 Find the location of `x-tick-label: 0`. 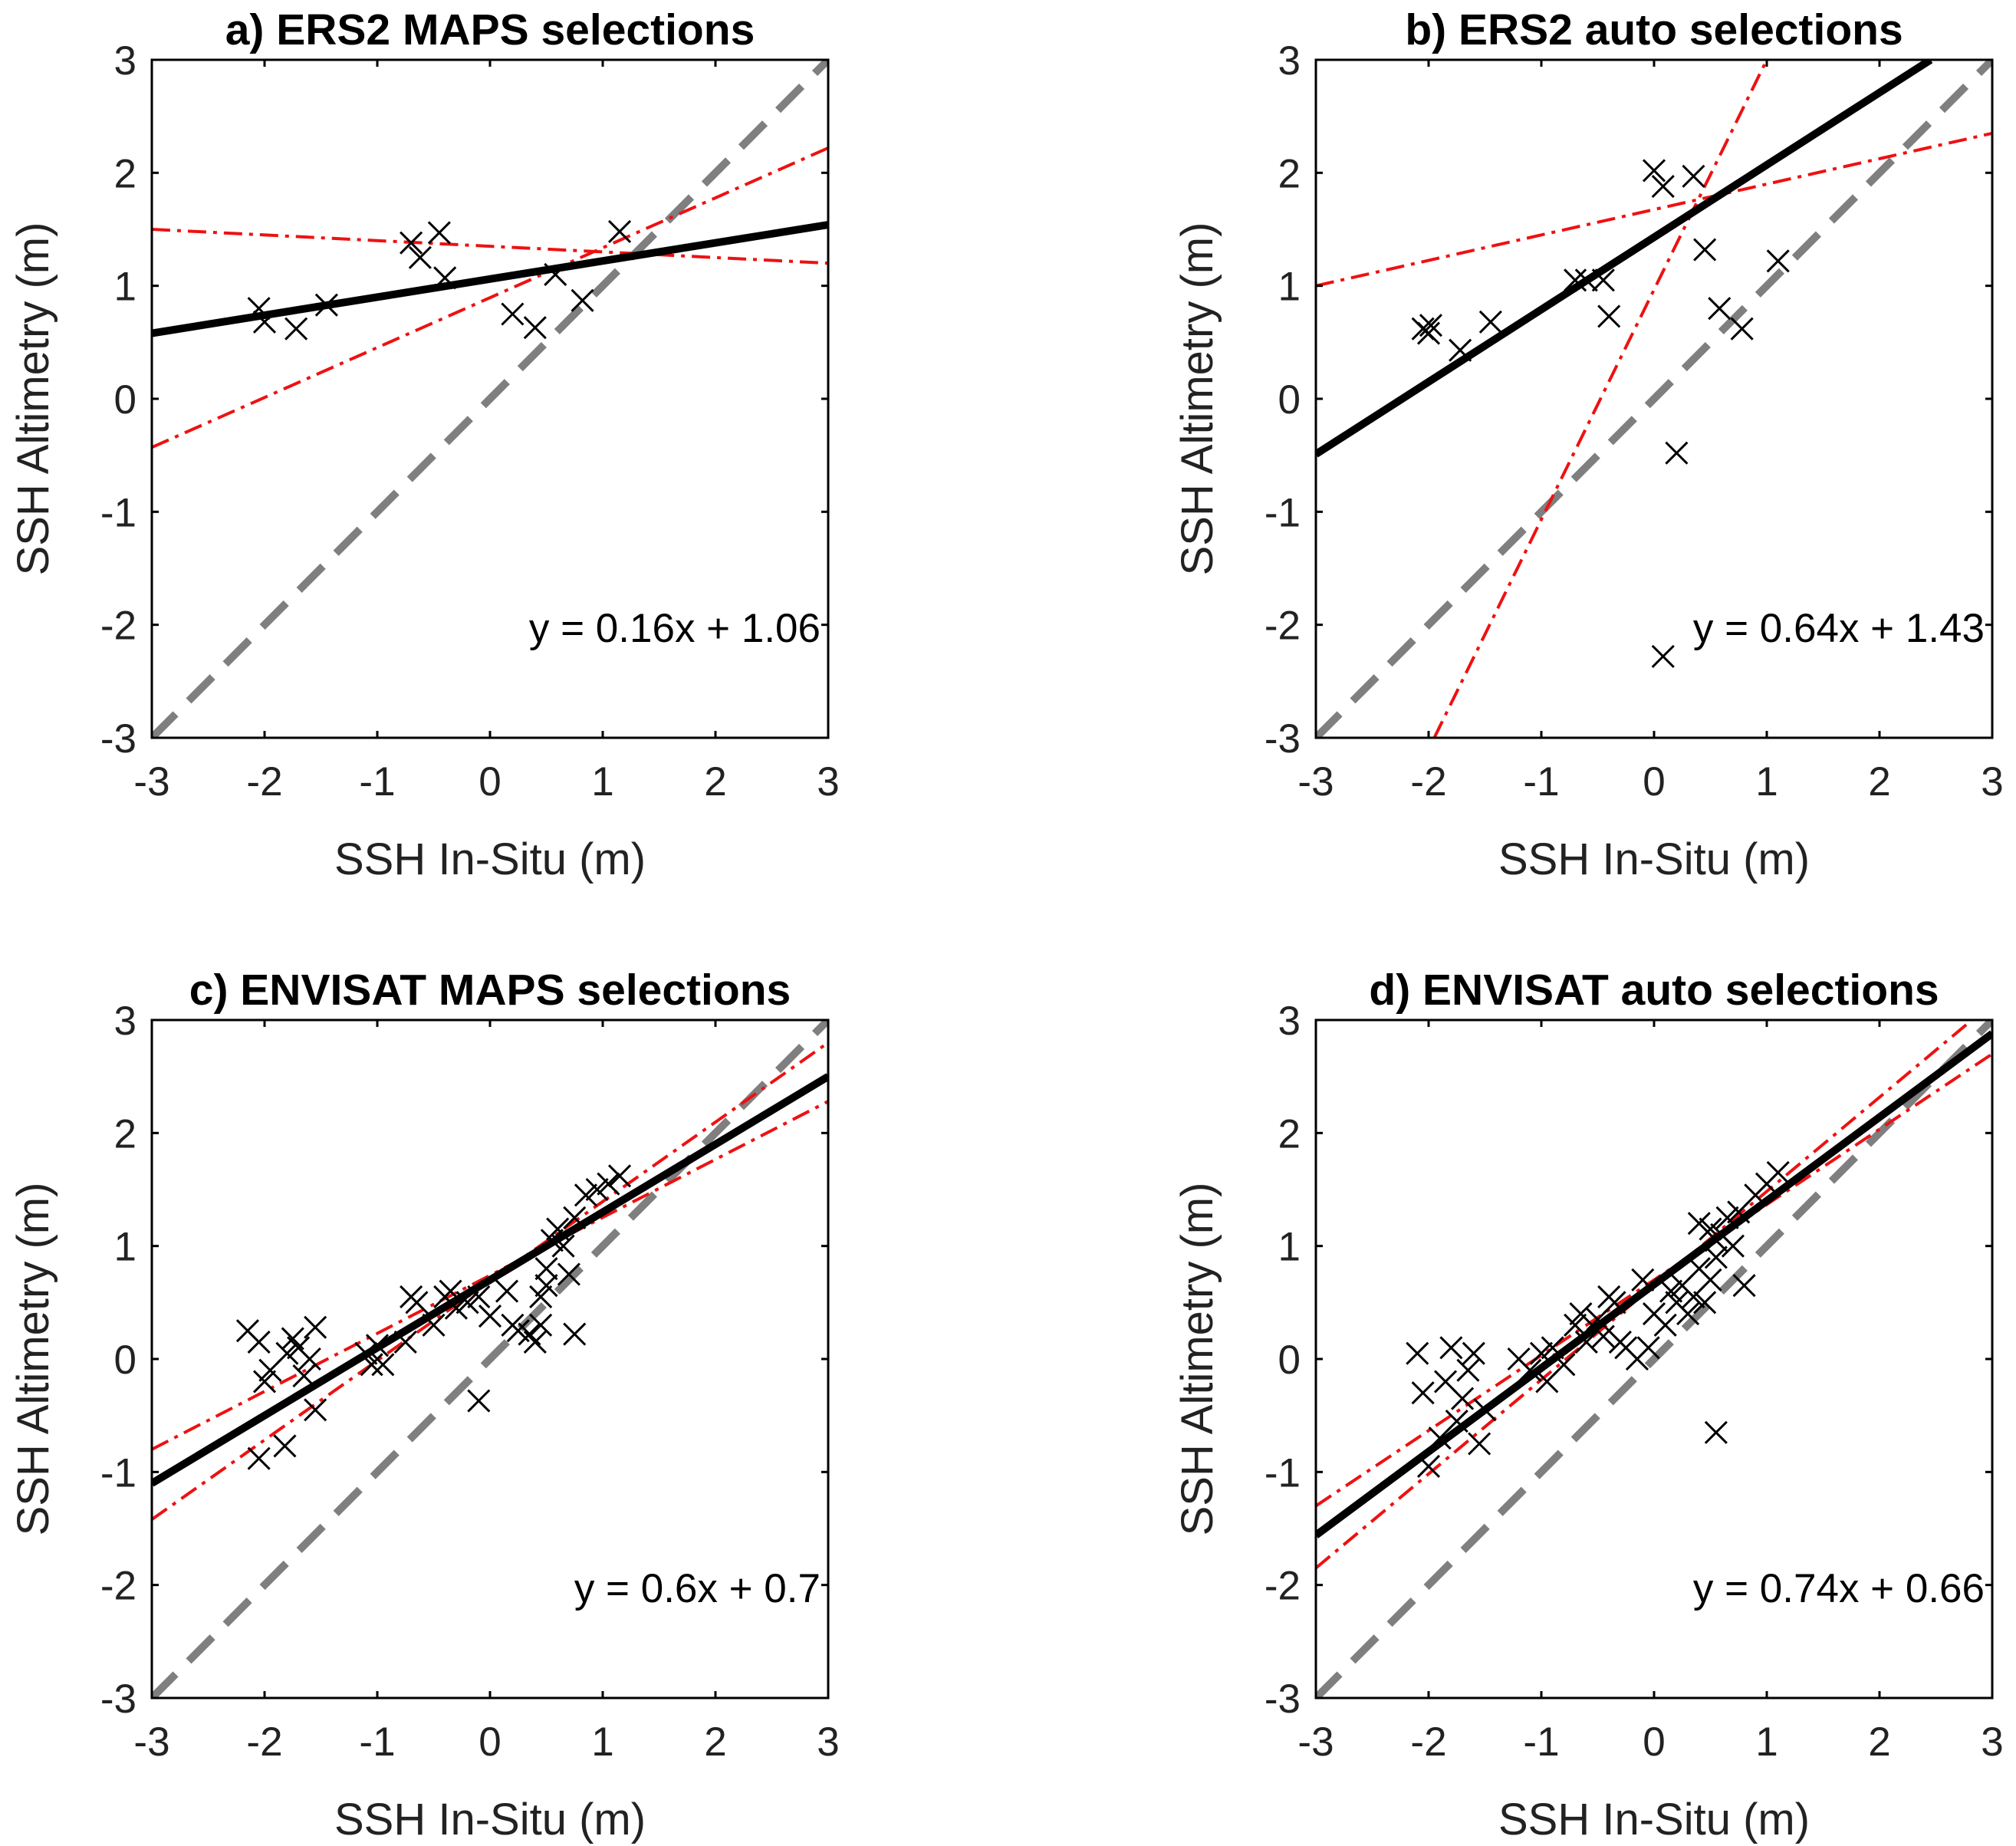

x-tick-label: 0 is located at coordinates (1654, 1742).